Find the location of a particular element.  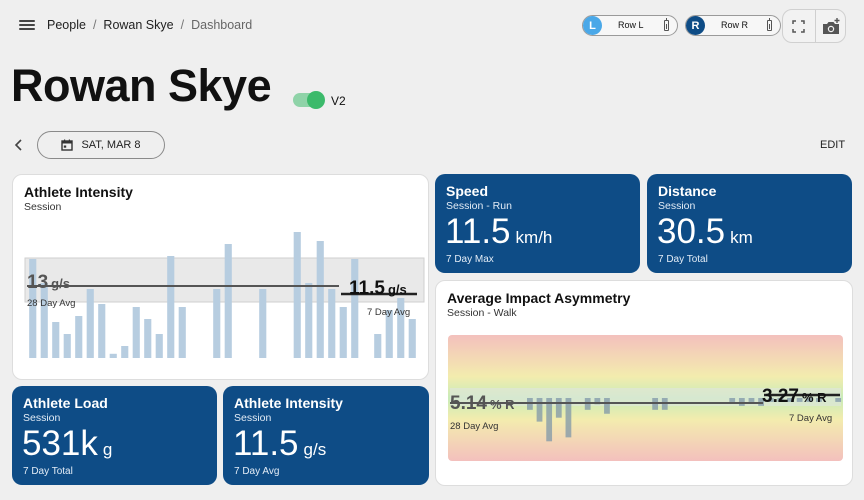

card-subtitle: Session - Run is located at coordinates (479, 206).